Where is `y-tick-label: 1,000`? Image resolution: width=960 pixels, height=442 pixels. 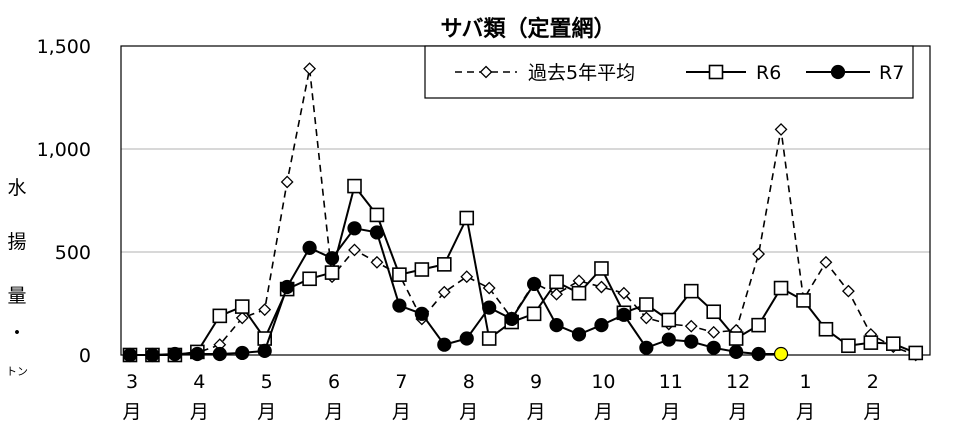 y-tick-label: 1,000 is located at coordinates (64, 150).